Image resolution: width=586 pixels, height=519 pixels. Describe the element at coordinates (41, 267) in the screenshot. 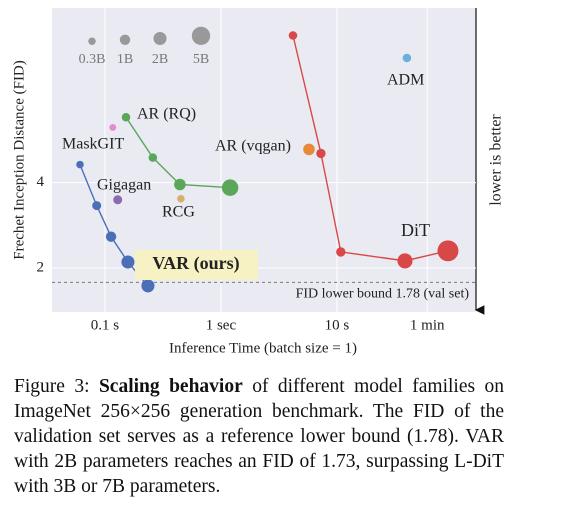

I see `y-tick-label: 2` at that location.